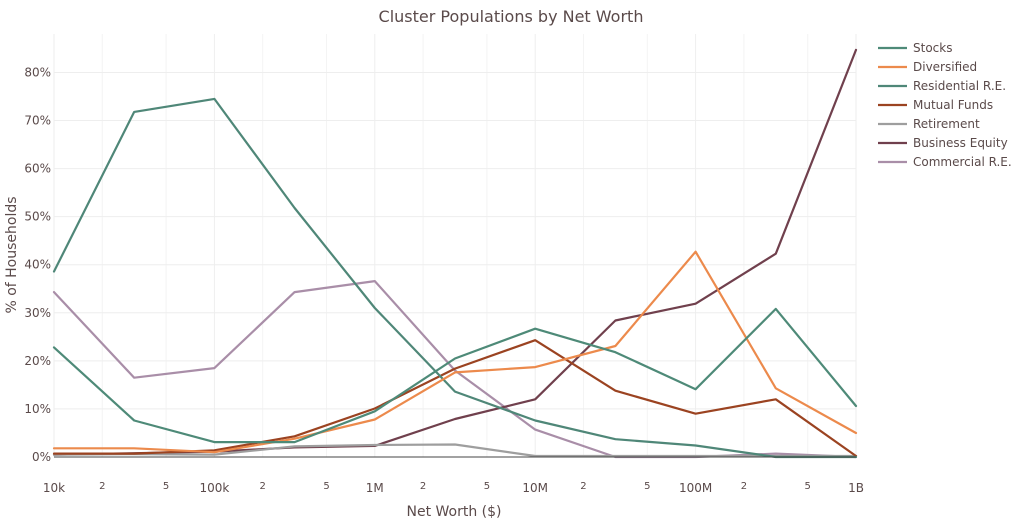 Image resolution: width=1025 pixels, height=530 pixels. I want to click on y-tick-label: 60%, so click(37, 169).